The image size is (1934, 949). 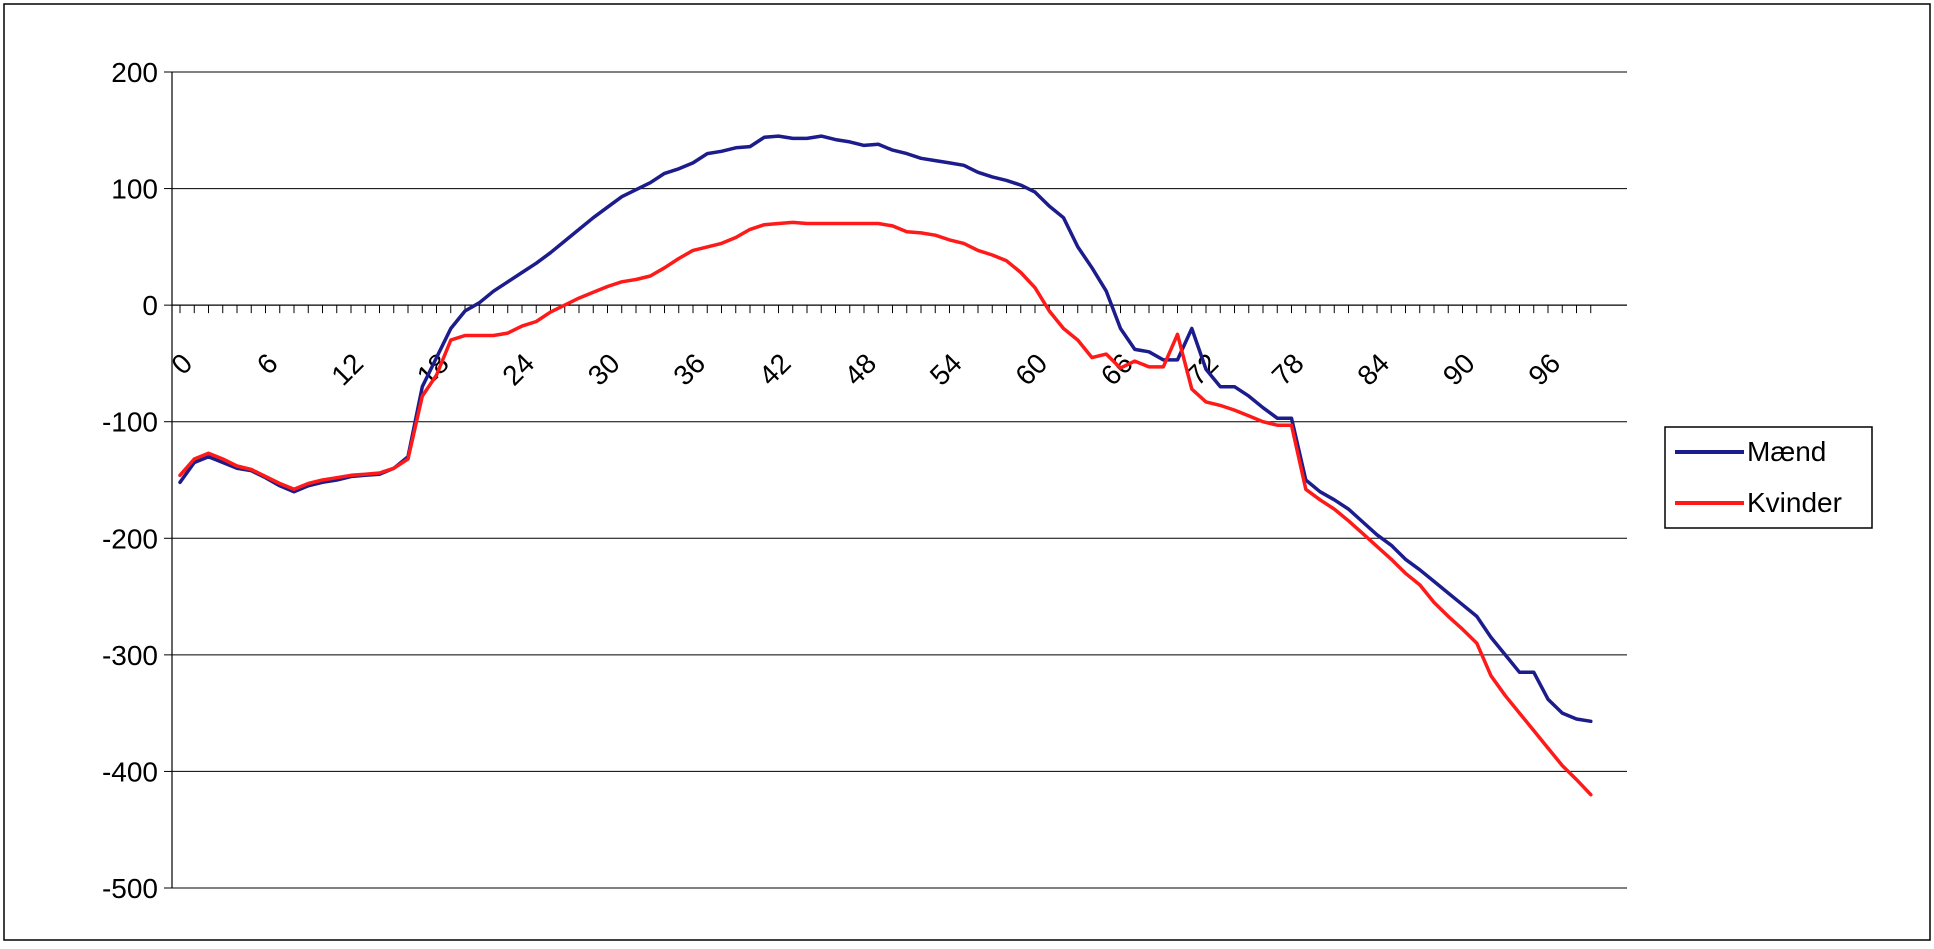 I want to click on y-tick-label: 200, so click(x=134, y=72).